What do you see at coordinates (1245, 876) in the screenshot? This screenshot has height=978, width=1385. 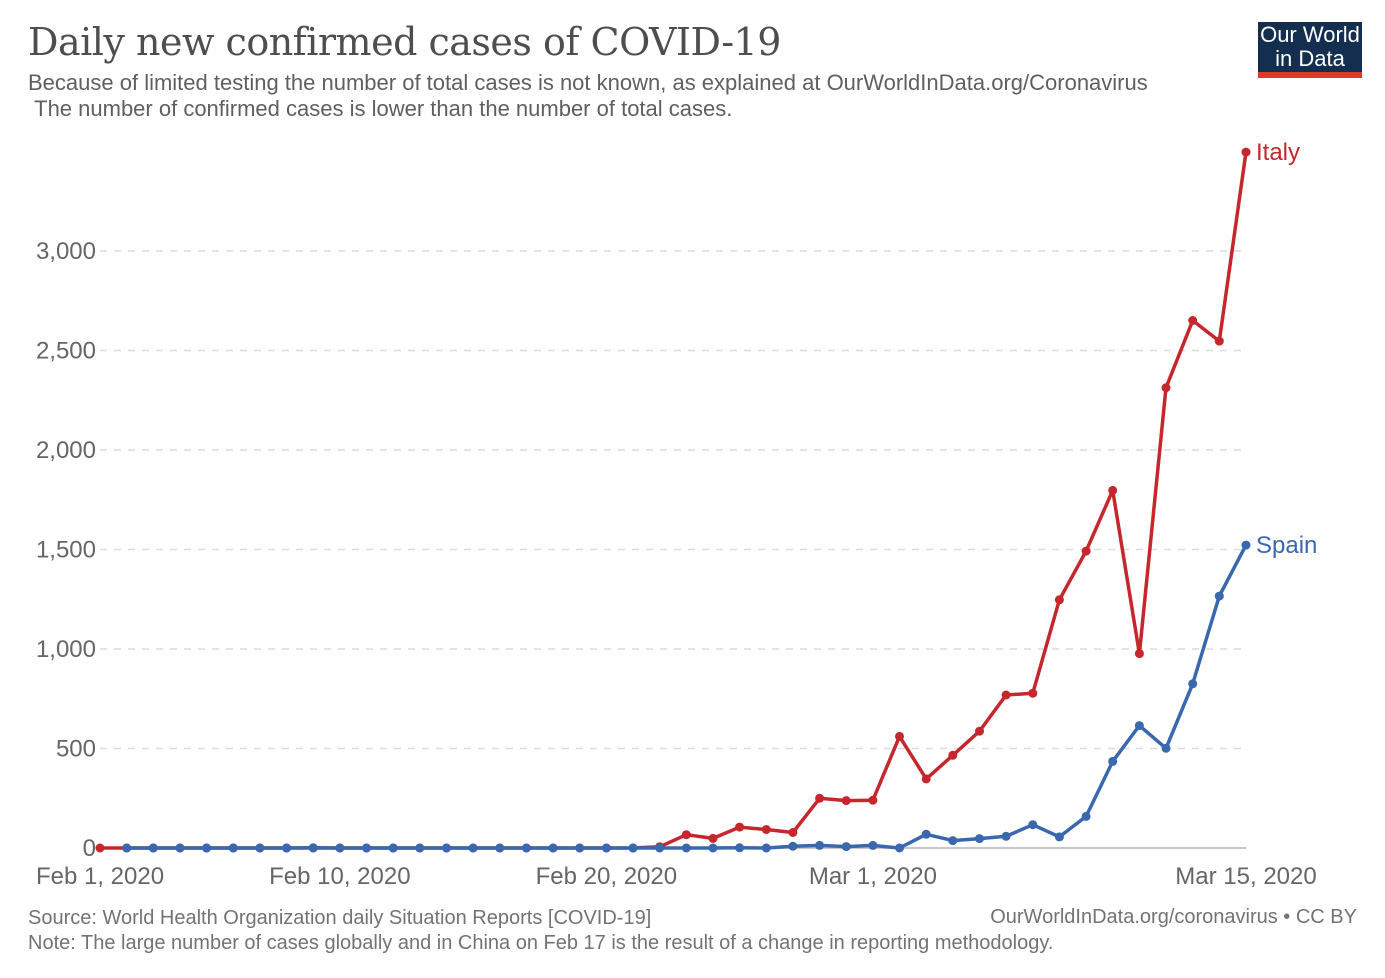 I see `x-tick-label: Mar 15, 2020` at bounding box center [1245, 876].